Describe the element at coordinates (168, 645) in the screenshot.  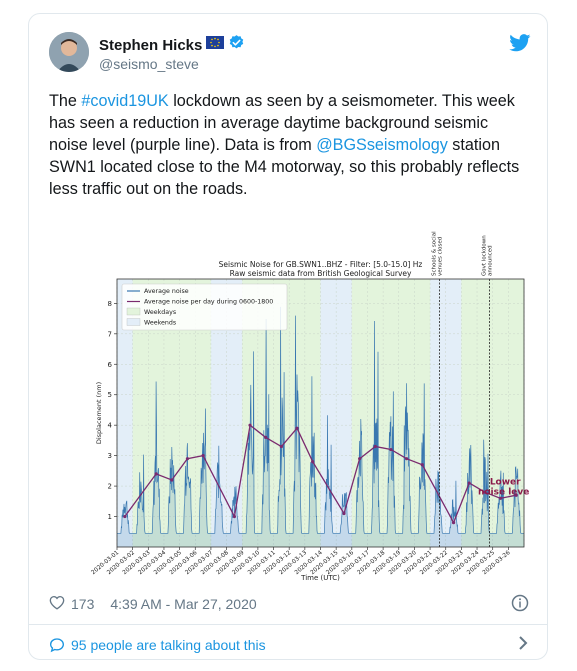
I see `talking-count: 95 people are talking about this` at that location.